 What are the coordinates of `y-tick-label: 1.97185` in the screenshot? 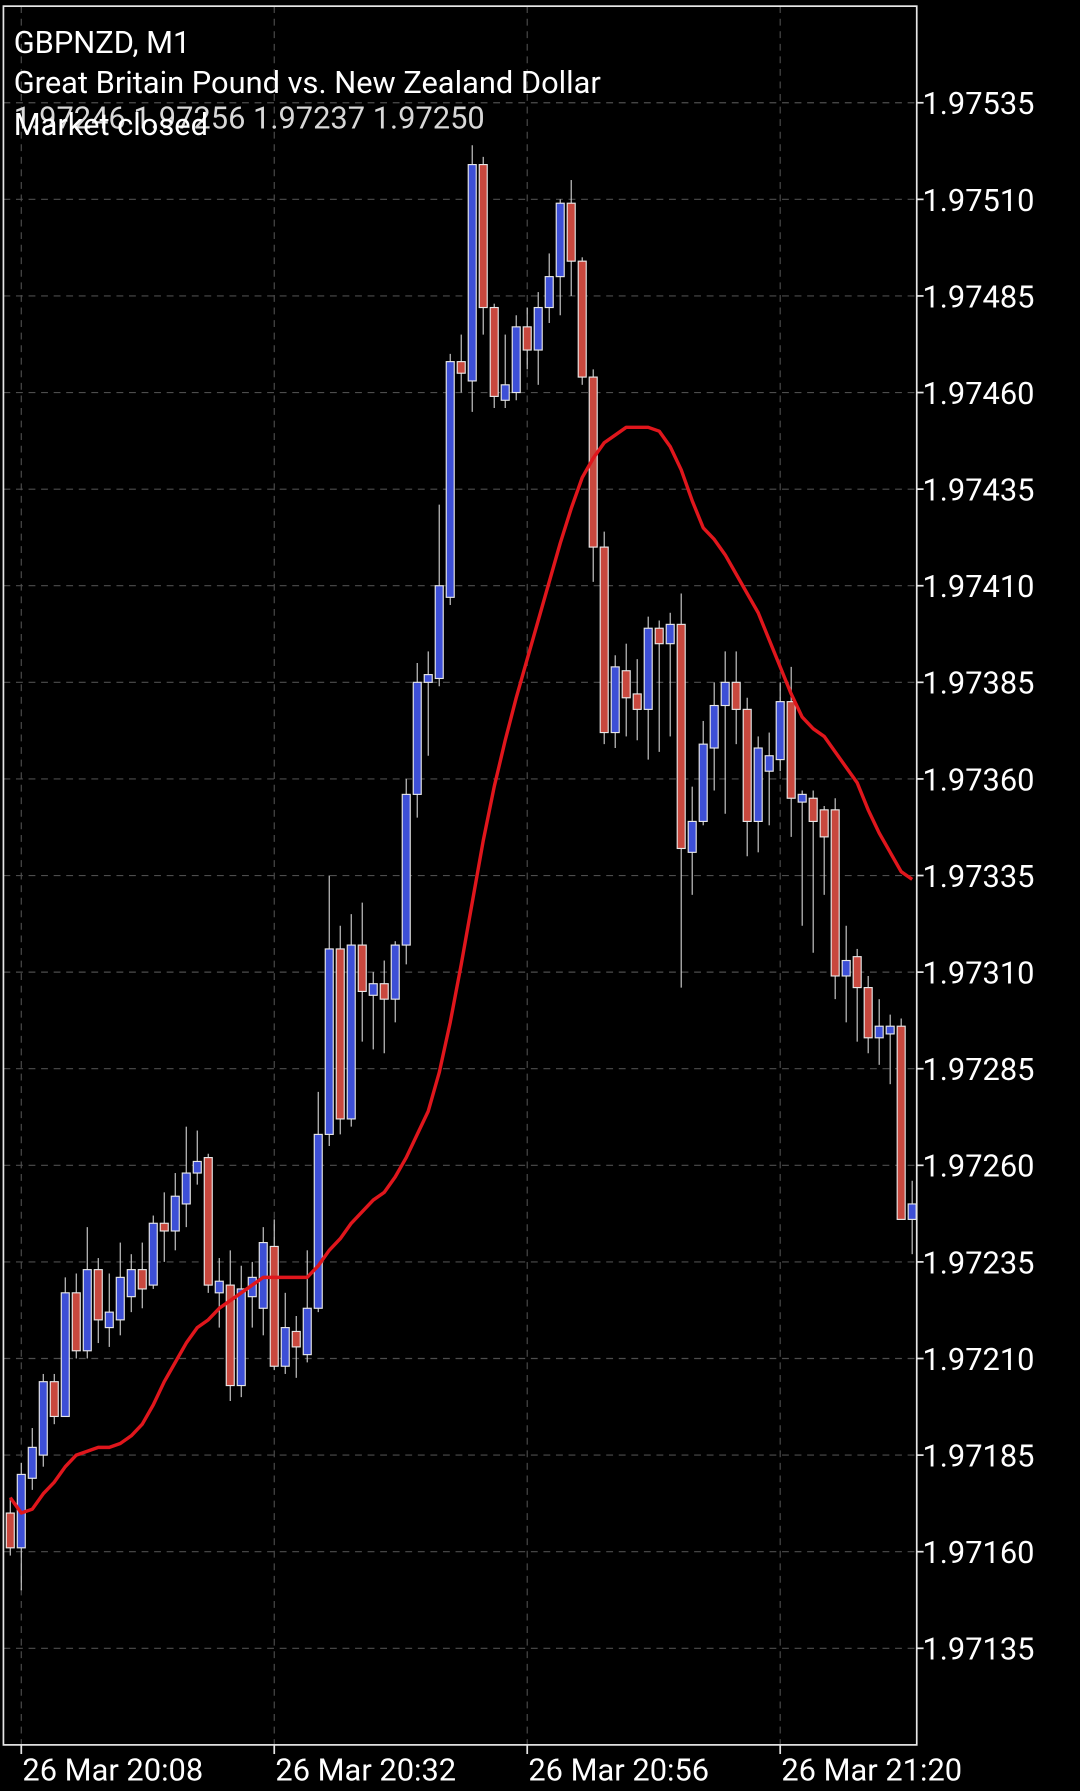 It's located at (978, 1456).